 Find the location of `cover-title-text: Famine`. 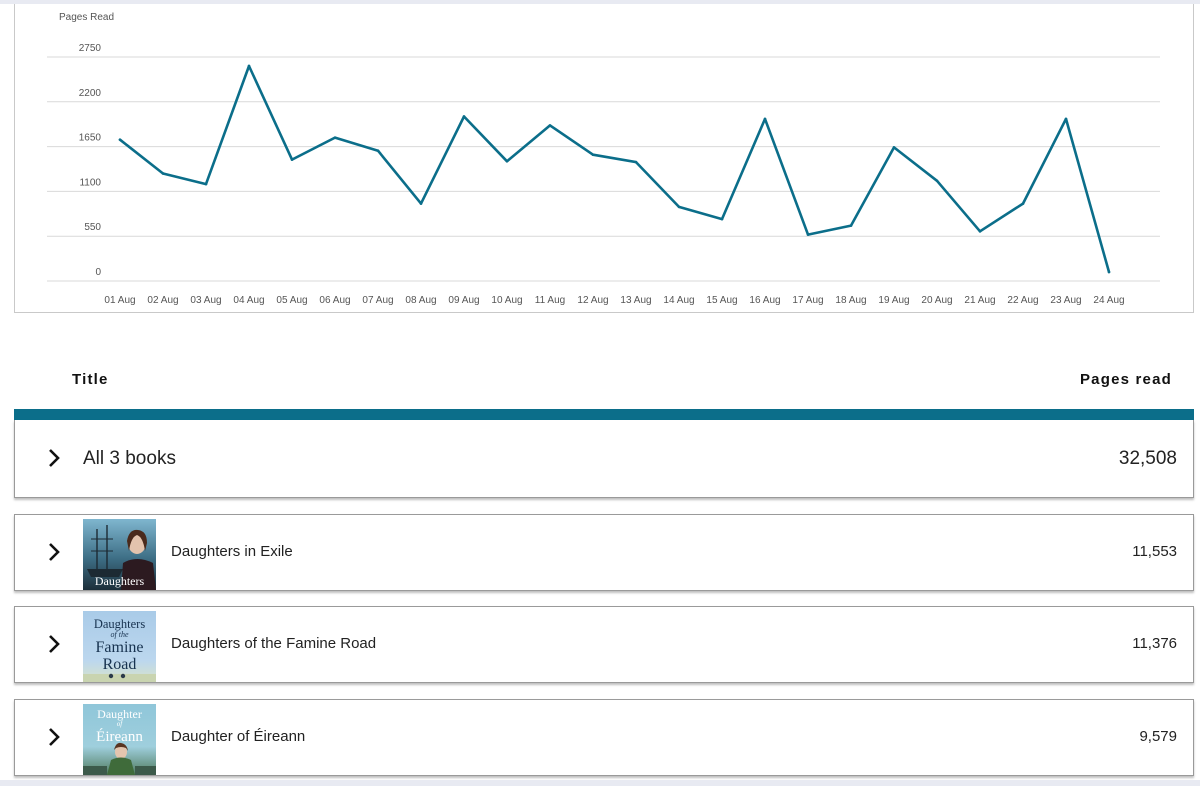

cover-title-text: Famine is located at coordinates (120, 647).